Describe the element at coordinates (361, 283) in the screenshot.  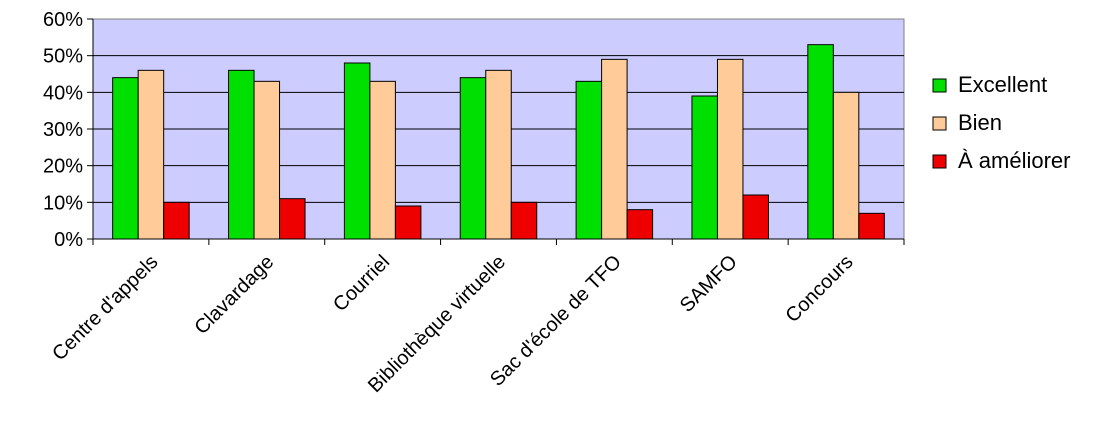
I see `x-category-label: Courriel` at that location.